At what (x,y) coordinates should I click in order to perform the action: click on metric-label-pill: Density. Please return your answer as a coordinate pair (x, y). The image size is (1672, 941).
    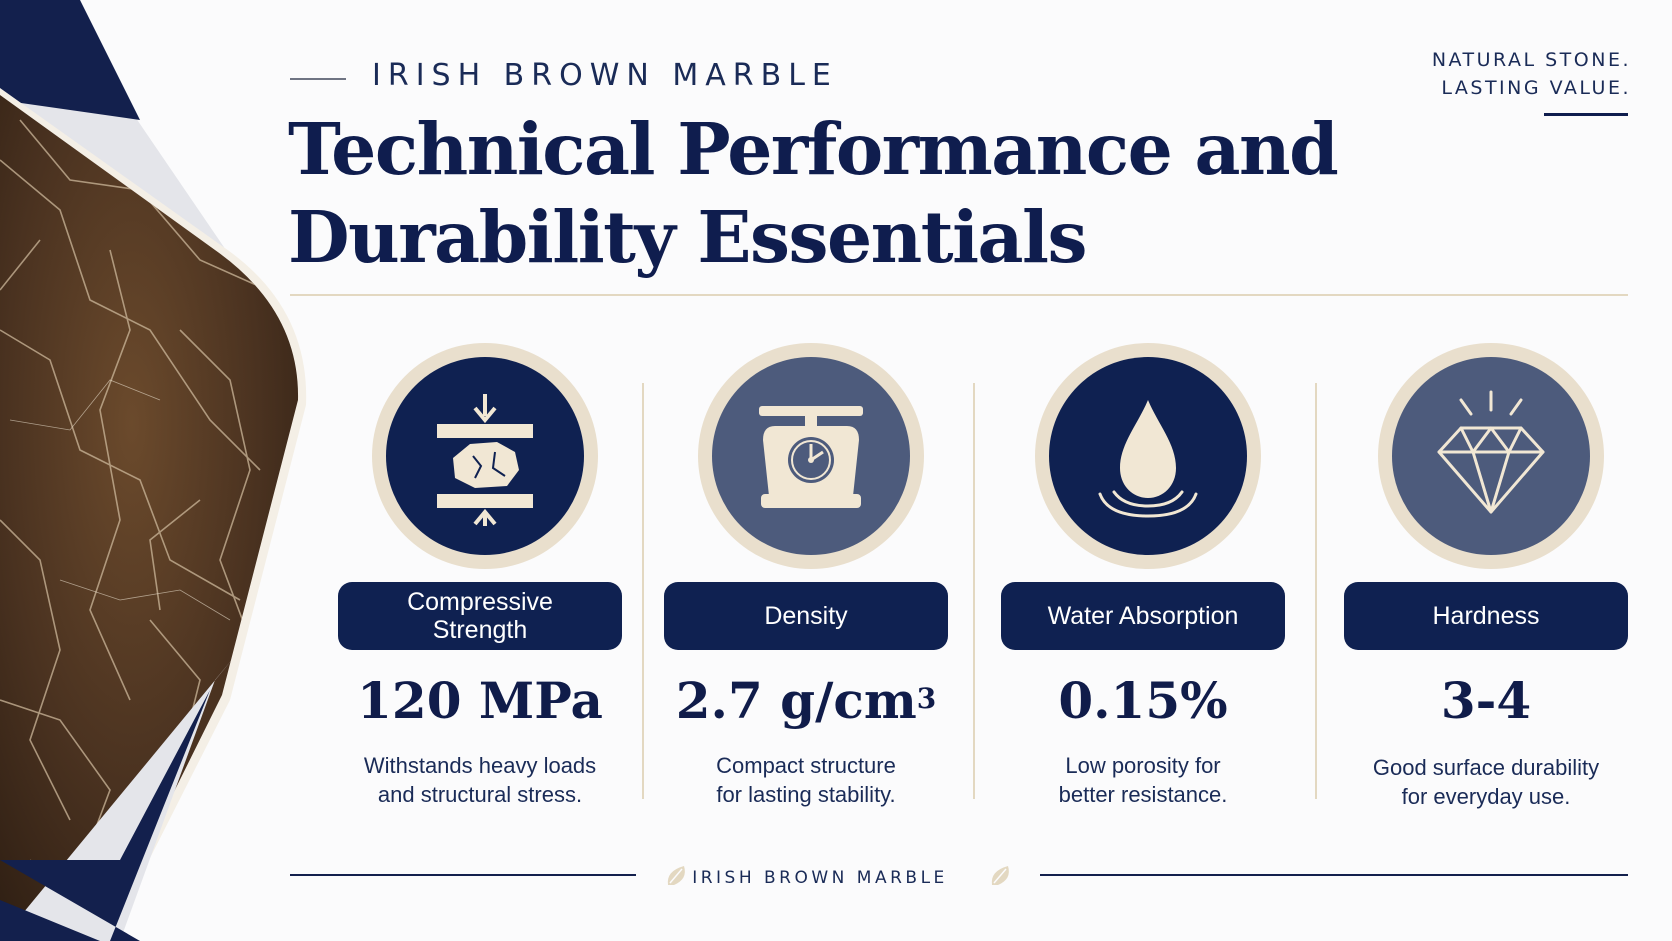
    Looking at the image, I should click on (806, 616).